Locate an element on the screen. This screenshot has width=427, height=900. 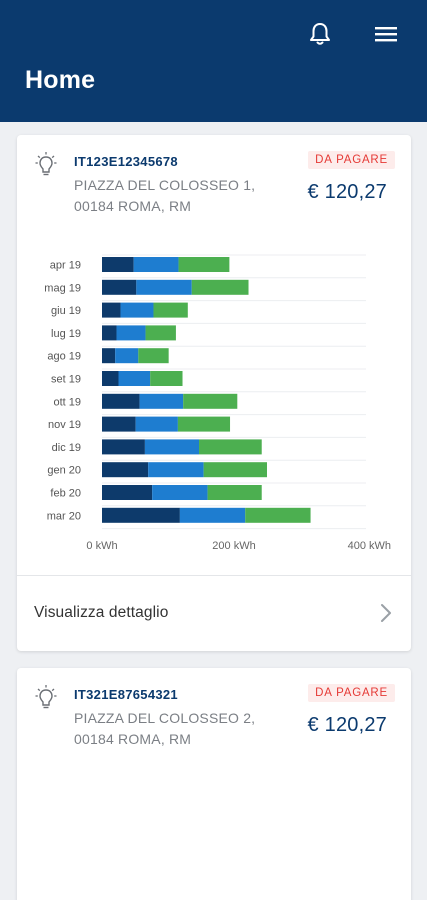
view-detail-button: Visualizza dettaglio is located at coordinates (214, 613).